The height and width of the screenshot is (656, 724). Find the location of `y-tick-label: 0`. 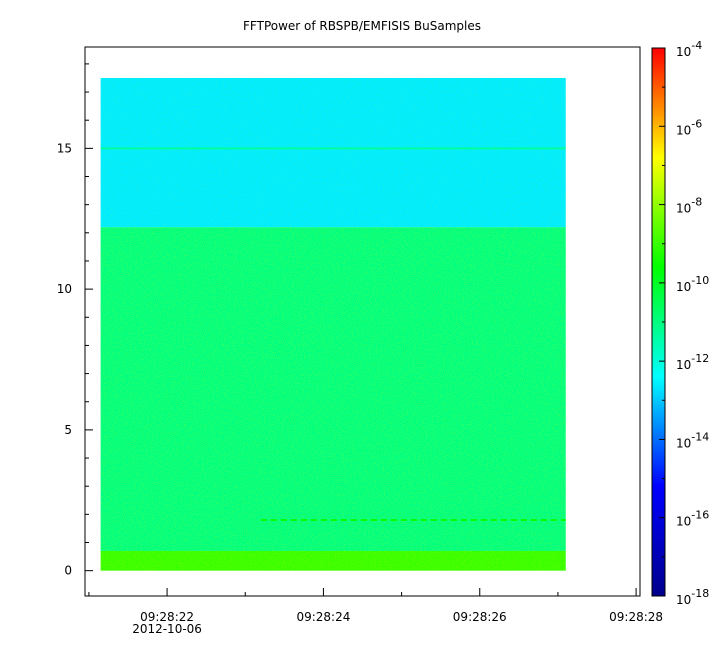

y-tick-label: 0 is located at coordinates (68, 571).